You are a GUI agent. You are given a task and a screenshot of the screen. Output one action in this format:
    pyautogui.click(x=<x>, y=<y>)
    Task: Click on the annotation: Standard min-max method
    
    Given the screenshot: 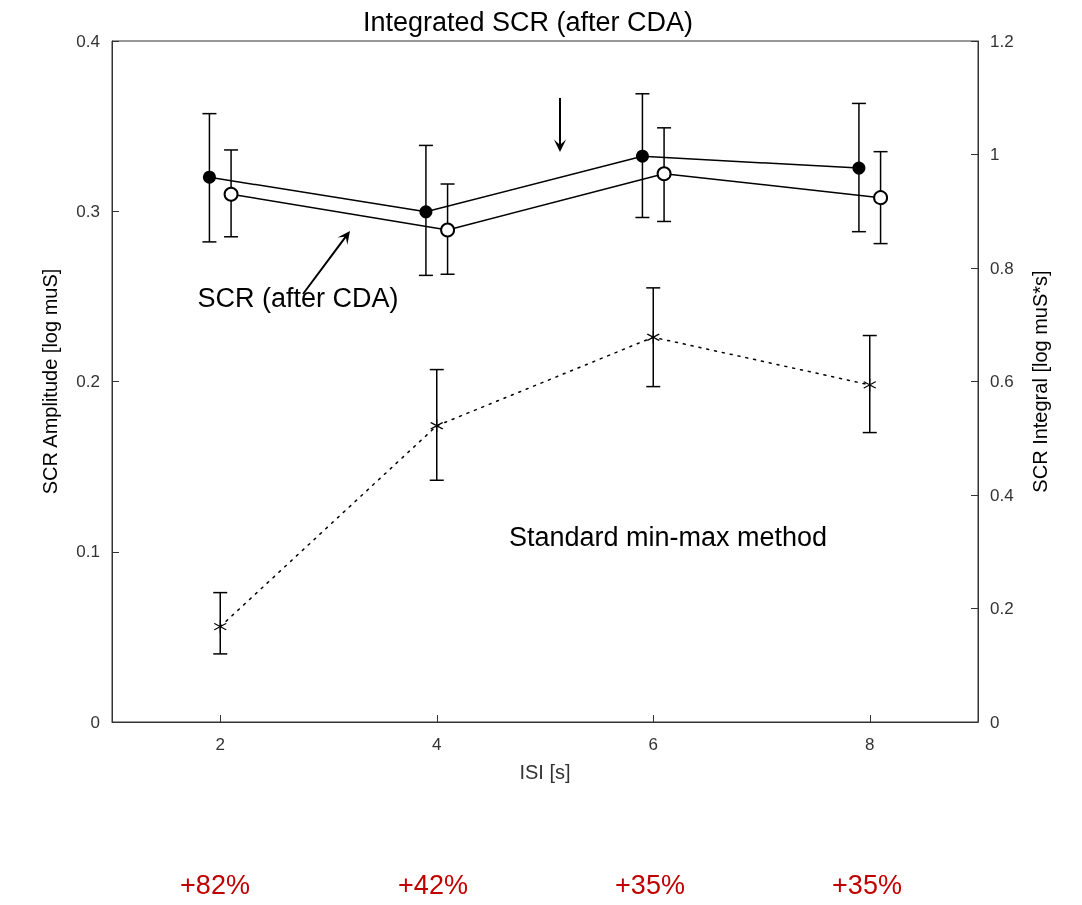 What is the action you would take?
    pyautogui.click(x=668, y=537)
    